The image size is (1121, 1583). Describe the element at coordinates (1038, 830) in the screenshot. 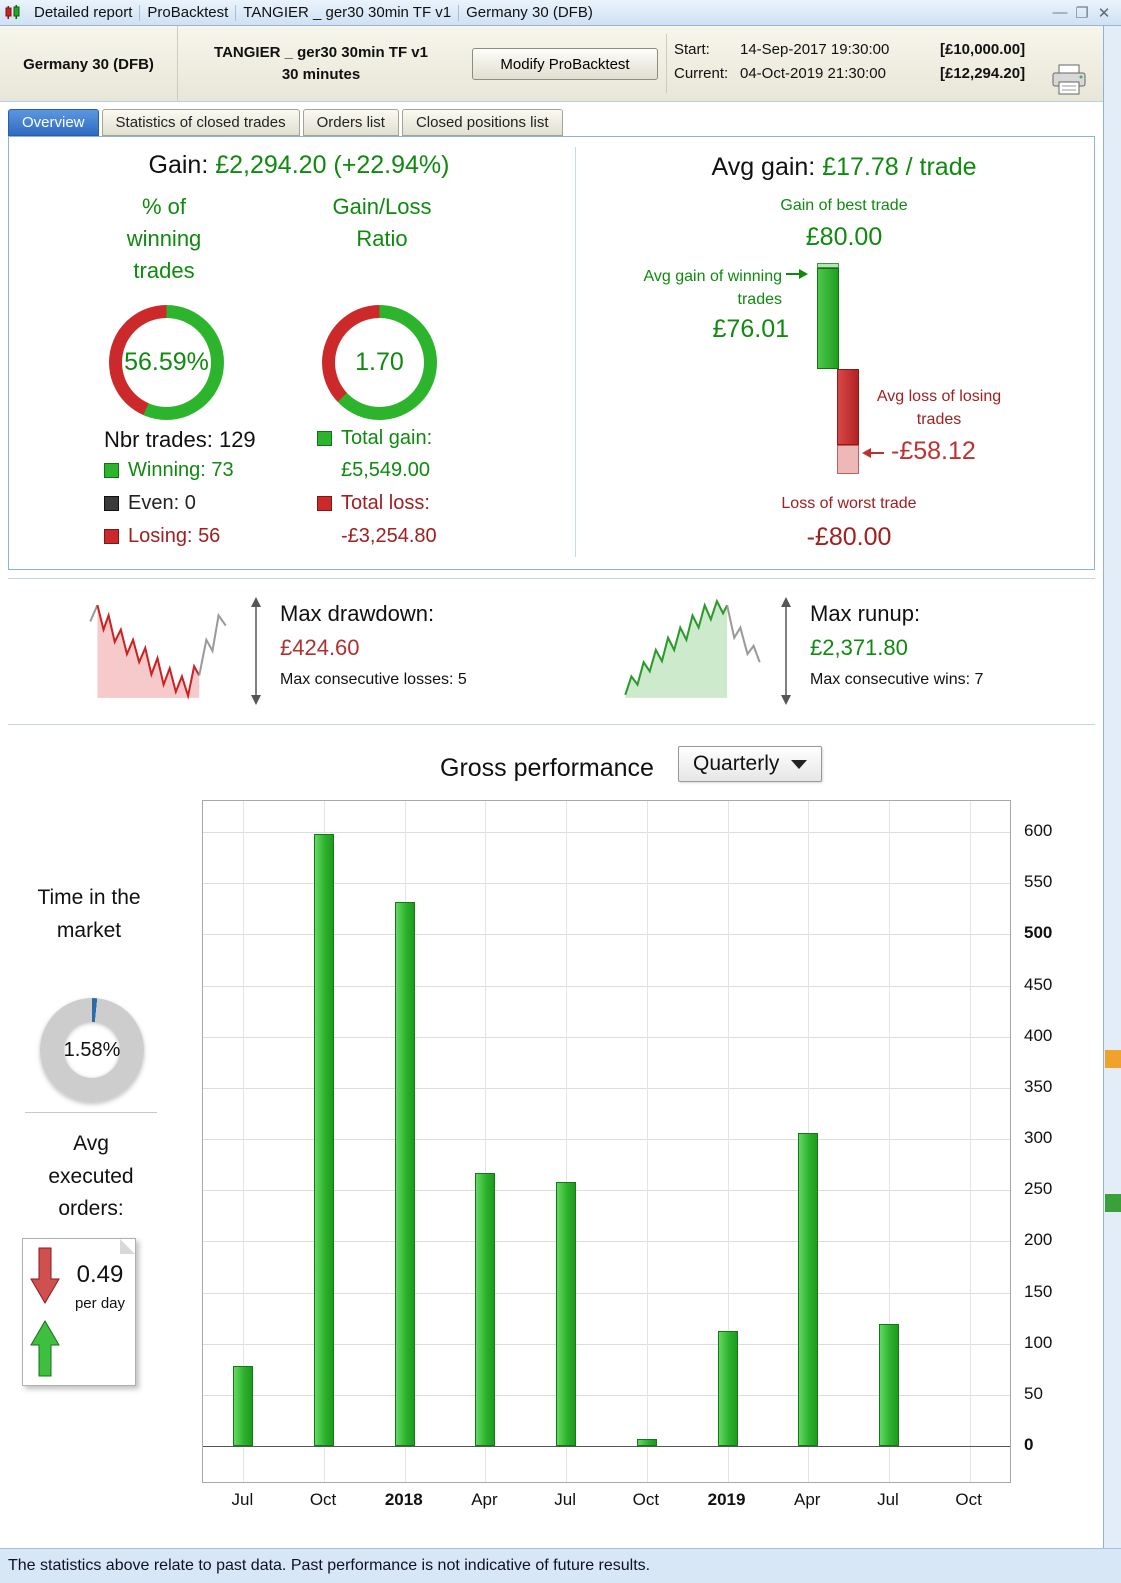

I see `ytick-600: 600` at that location.